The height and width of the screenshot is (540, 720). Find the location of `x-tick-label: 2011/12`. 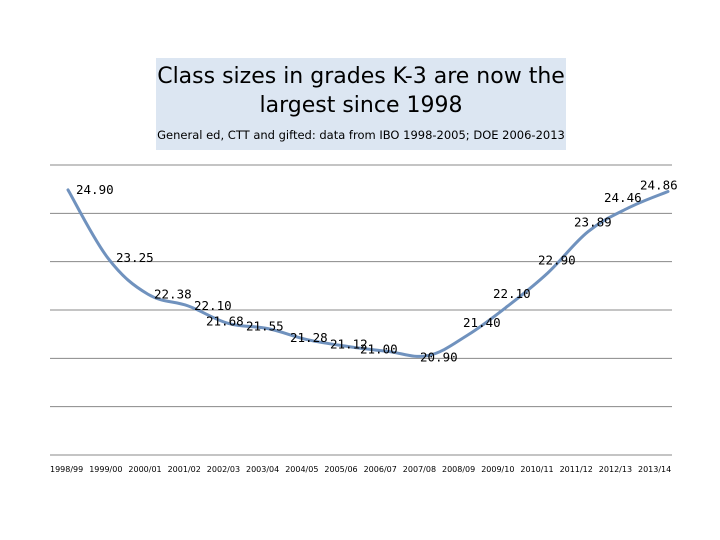

x-tick-label: 2011/12 is located at coordinates (576, 469).